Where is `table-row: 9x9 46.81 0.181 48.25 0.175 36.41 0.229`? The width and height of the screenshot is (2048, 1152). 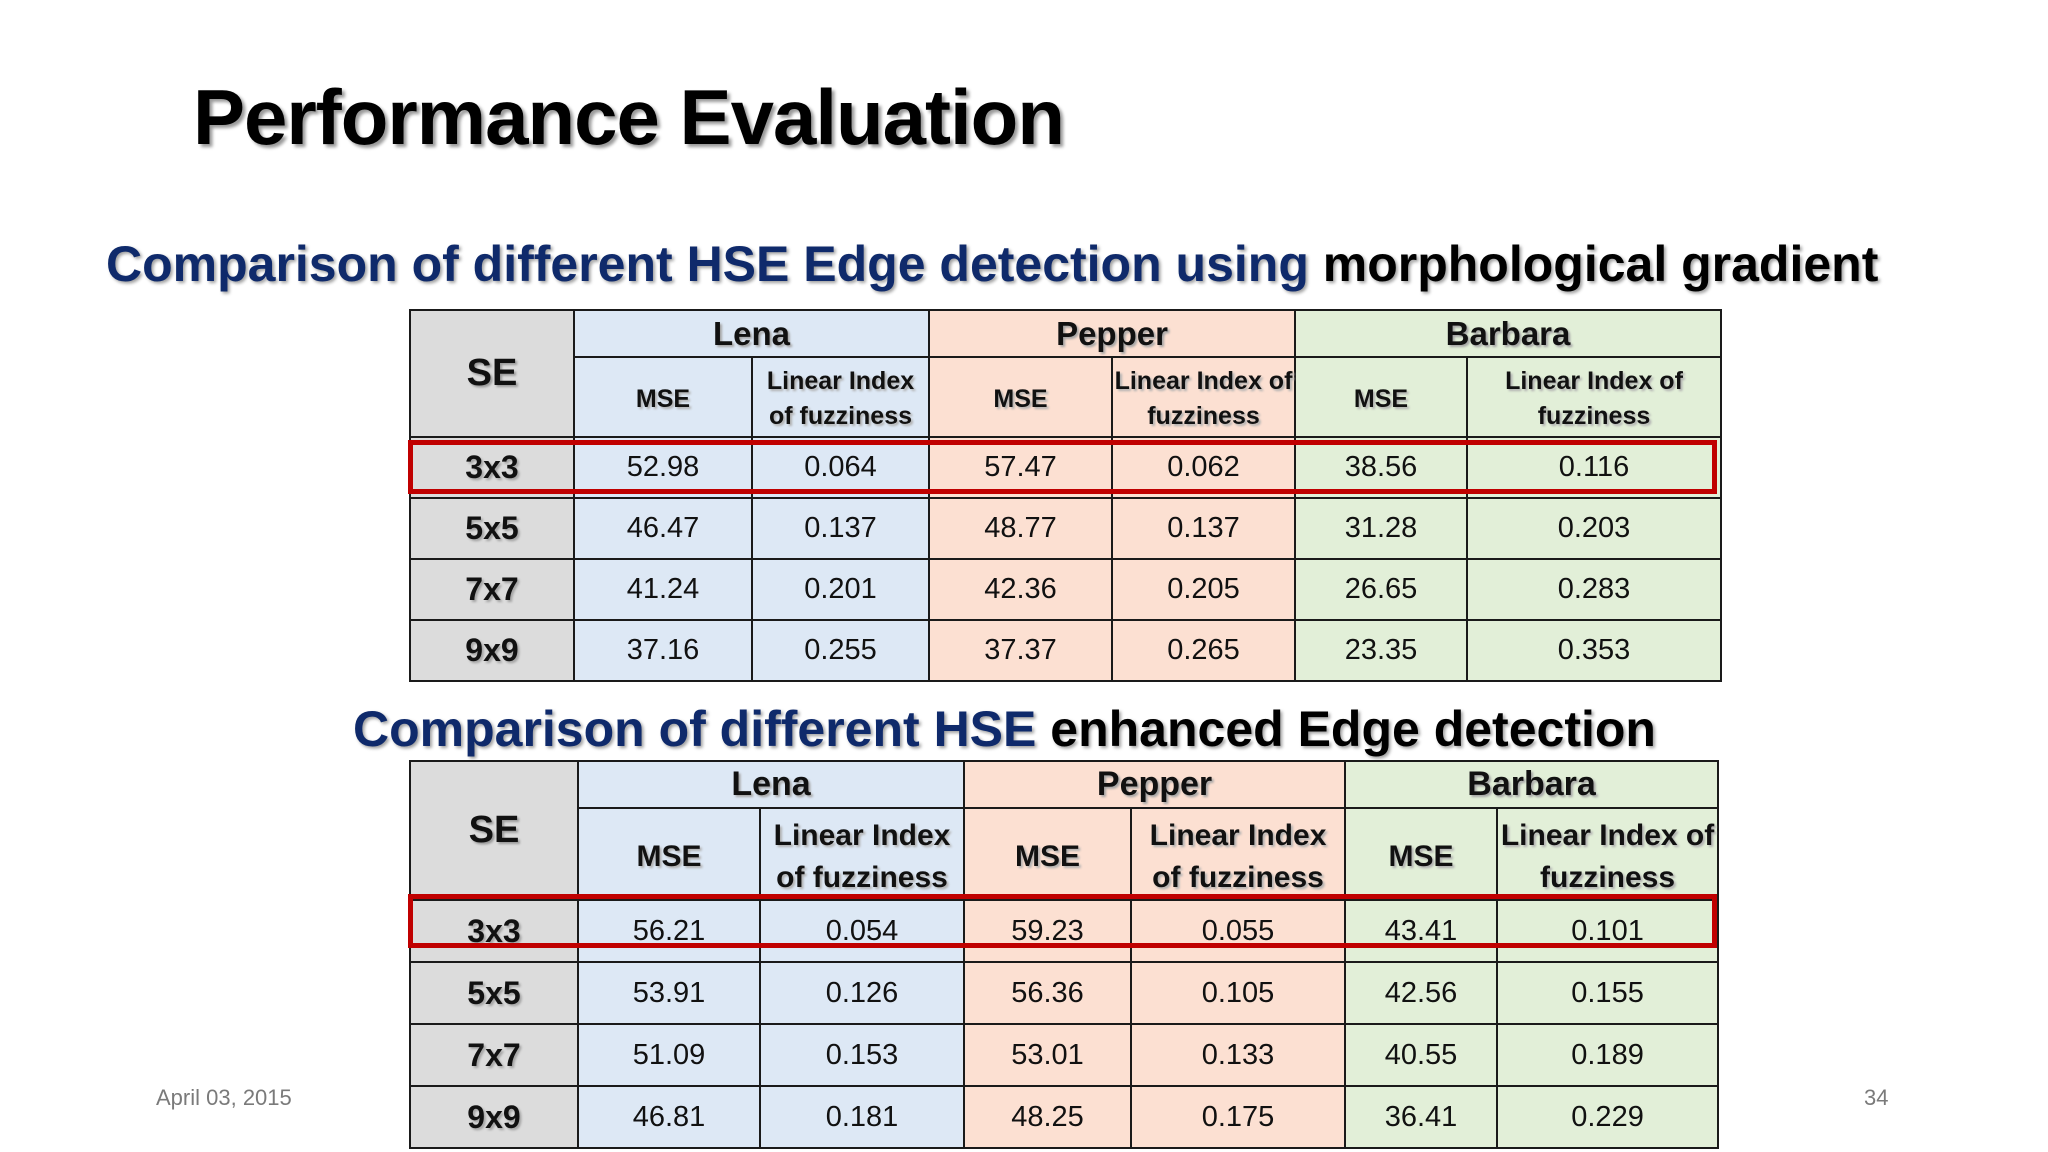
table-row: 9x9 46.81 0.181 48.25 0.175 36.41 0.229 is located at coordinates (1064, 1117).